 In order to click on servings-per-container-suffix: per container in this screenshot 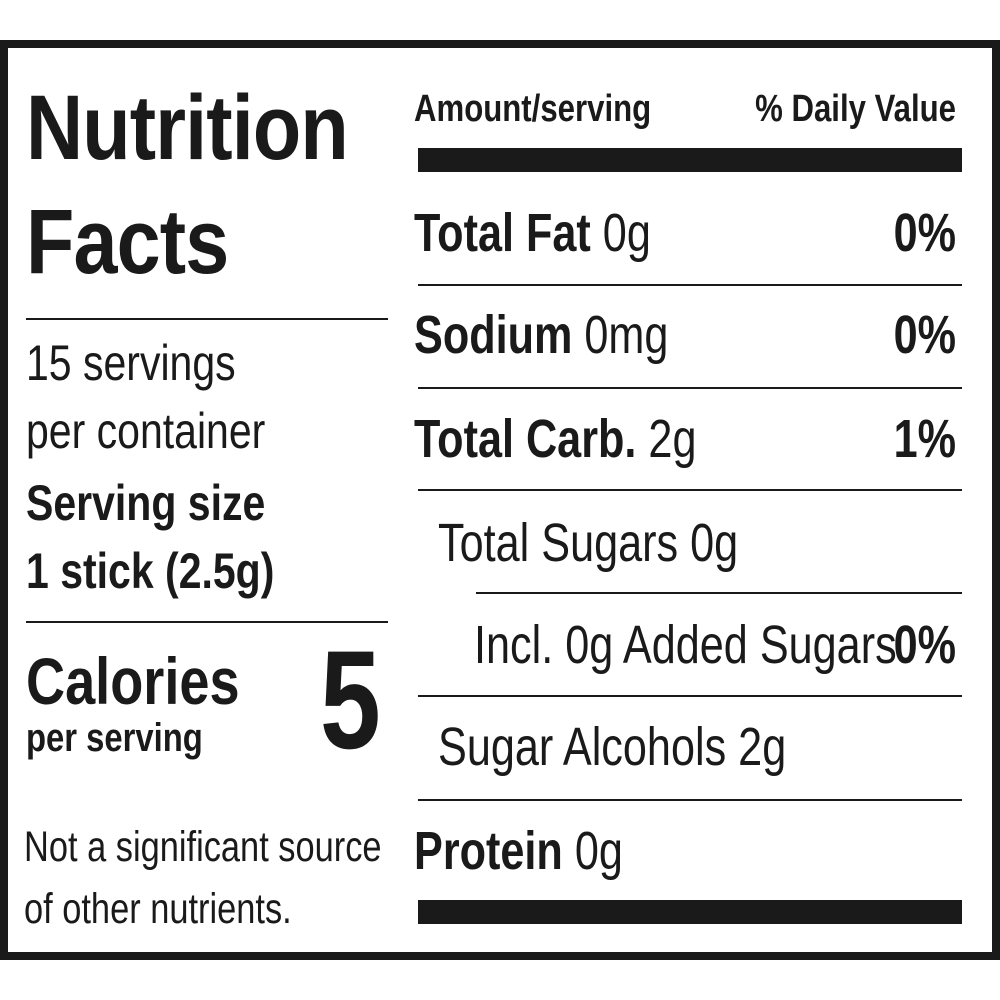, I will do `click(146, 431)`.